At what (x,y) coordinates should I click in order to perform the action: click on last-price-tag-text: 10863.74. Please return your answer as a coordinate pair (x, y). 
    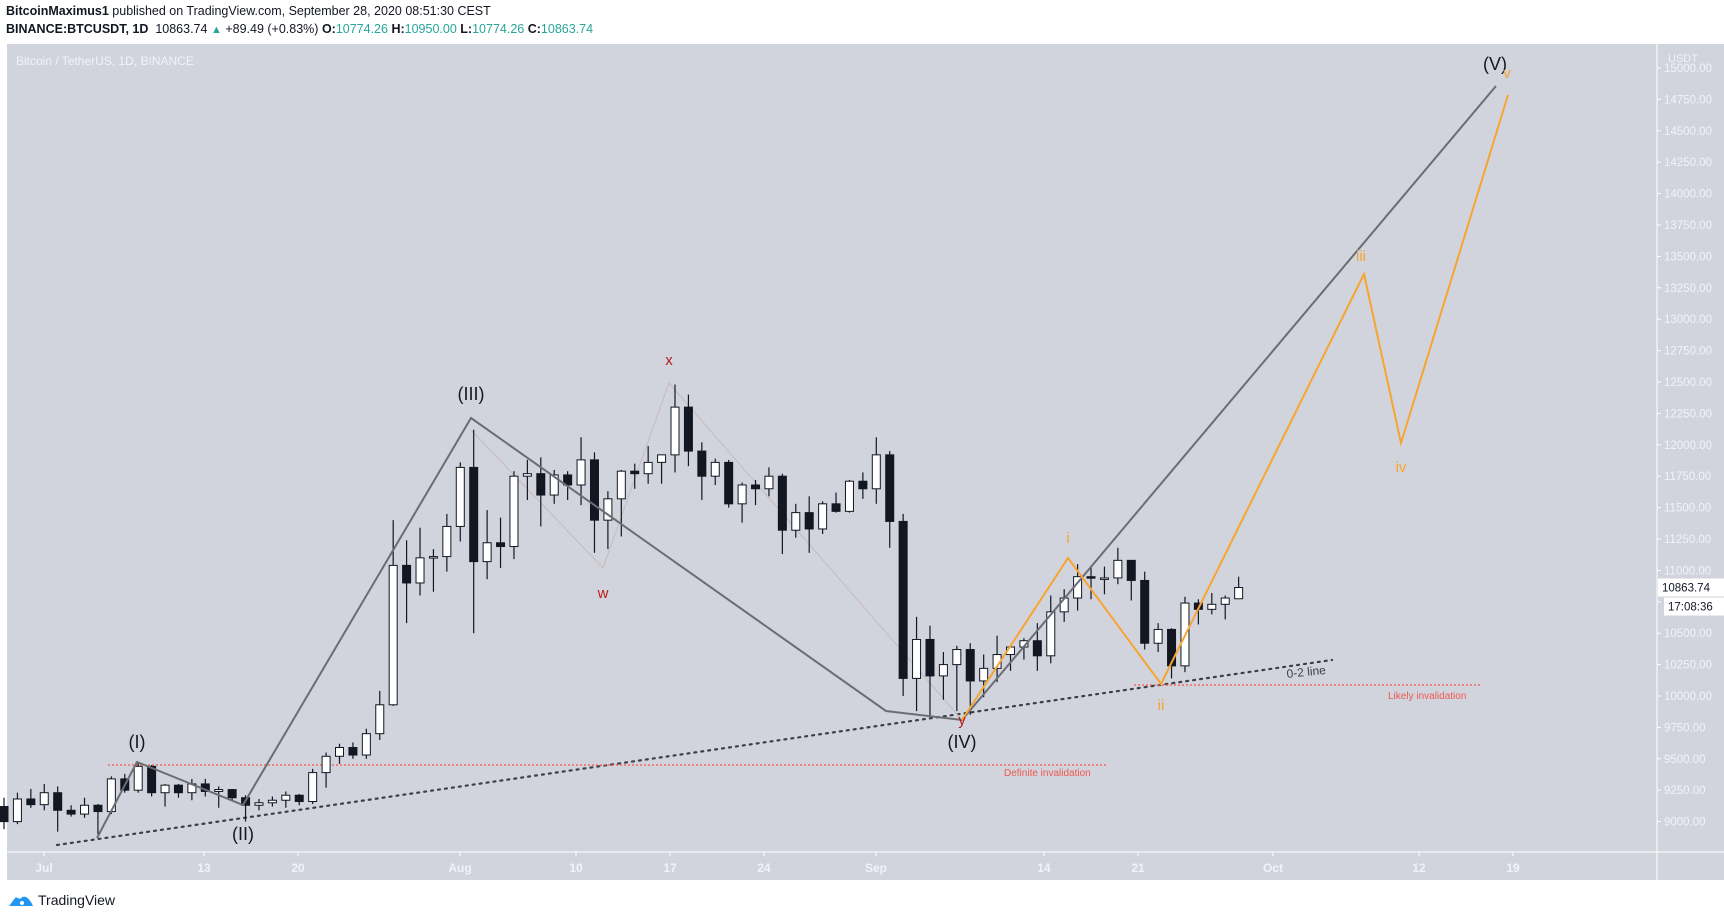
    Looking at the image, I should click on (1686, 589).